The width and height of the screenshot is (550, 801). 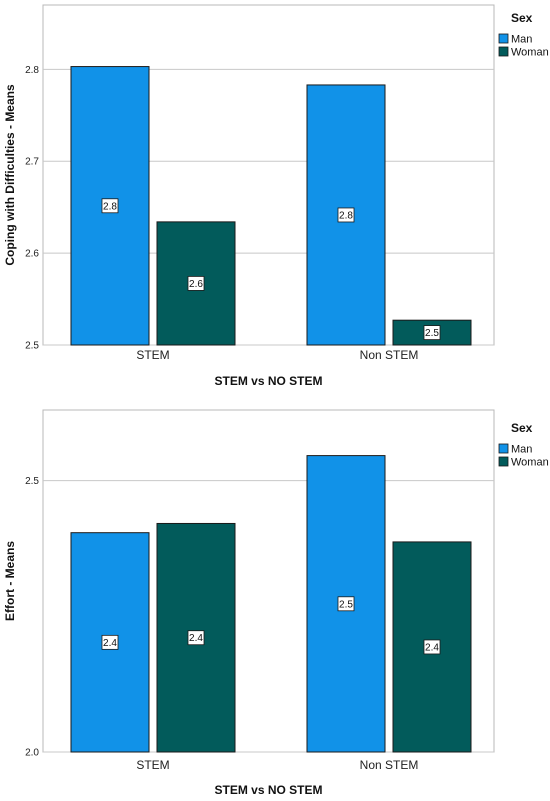 What do you see at coordinates (32, 162) in the screenshot?
I see `y-tick-label: 2.7` at bounding box center [32, 162].